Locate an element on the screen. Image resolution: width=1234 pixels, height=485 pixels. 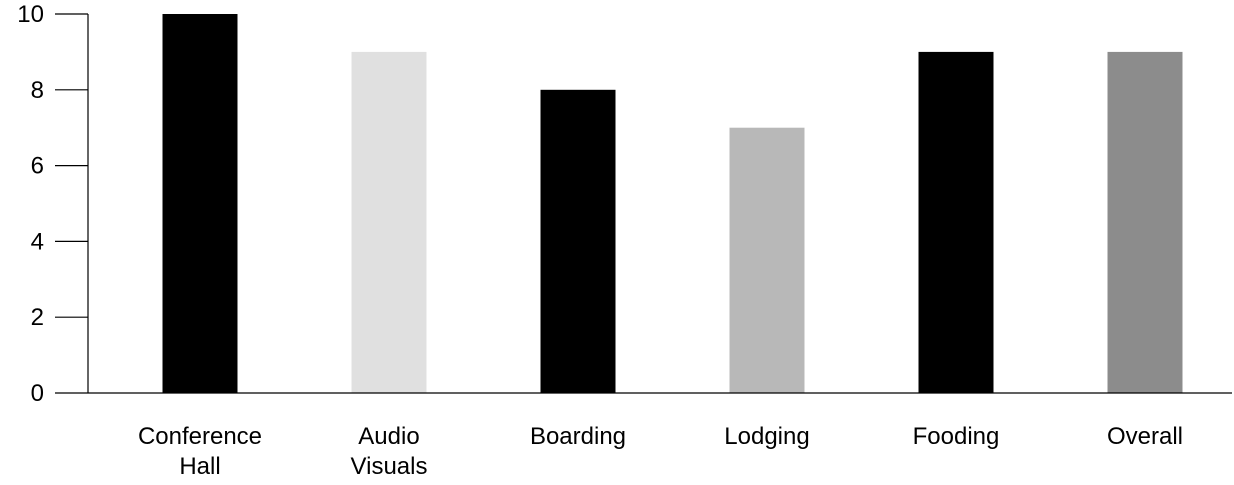
x-tick-label: Lodging is located at coordinates (766, 436).